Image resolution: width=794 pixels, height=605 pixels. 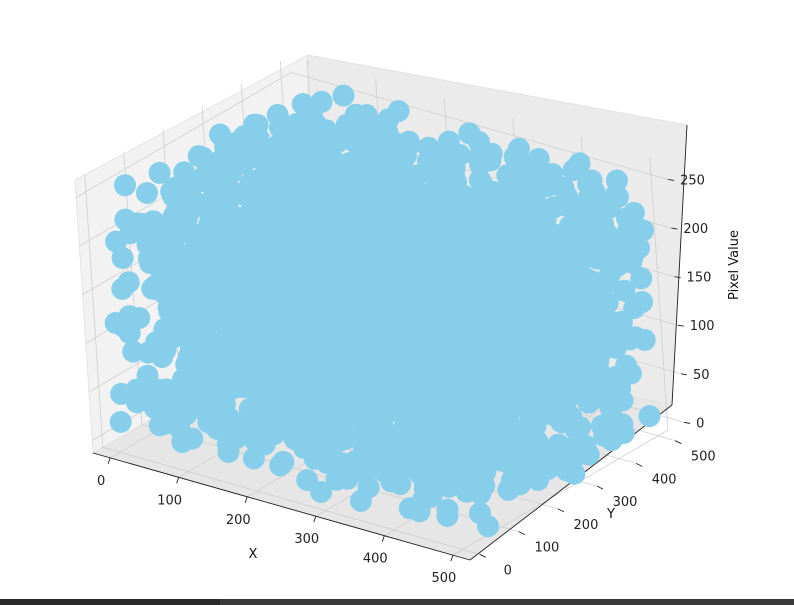 I want to click on z-gridline, so click(x=480, y=126).